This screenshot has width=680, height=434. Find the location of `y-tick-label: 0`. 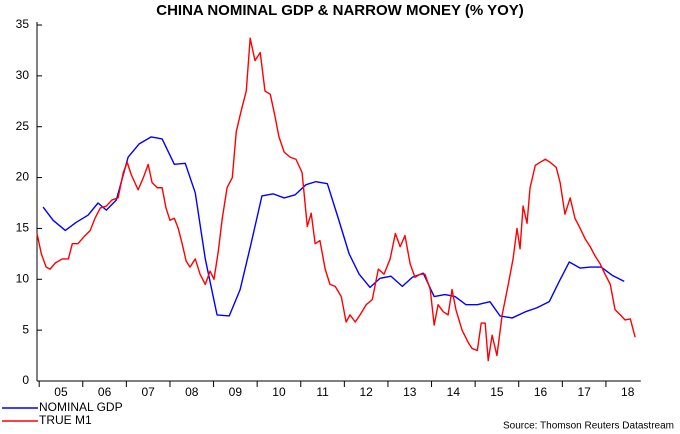

y-tick-label: 0 is located at coordinates (25, 380).